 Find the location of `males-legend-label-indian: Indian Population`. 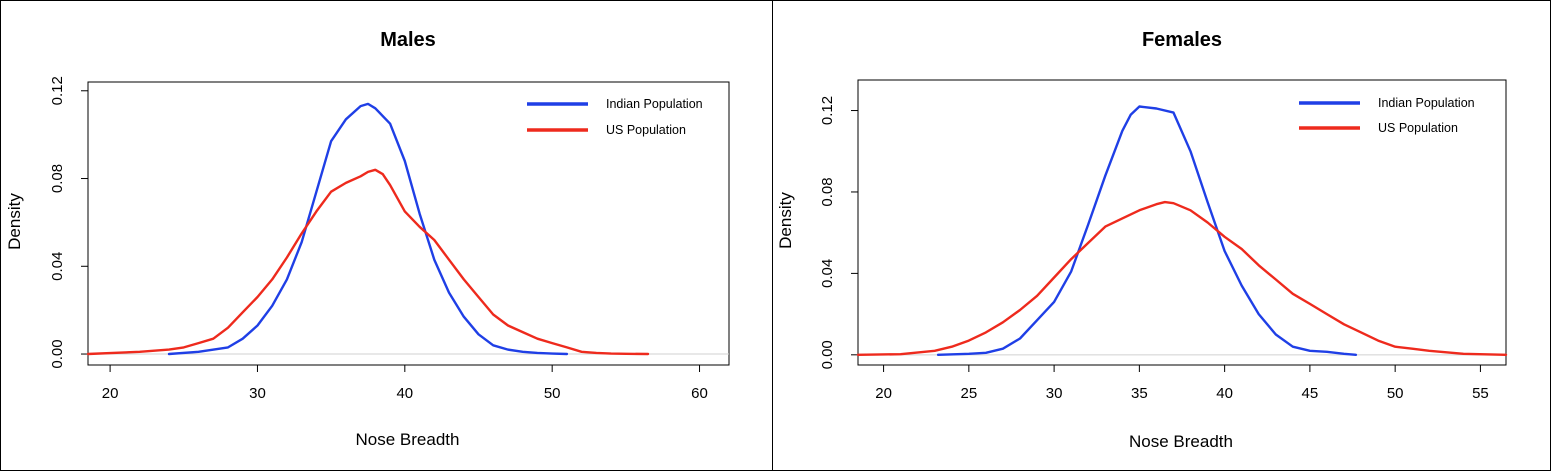

males-legend-label-indian: Indian Population is located at coordinates (654, 104).